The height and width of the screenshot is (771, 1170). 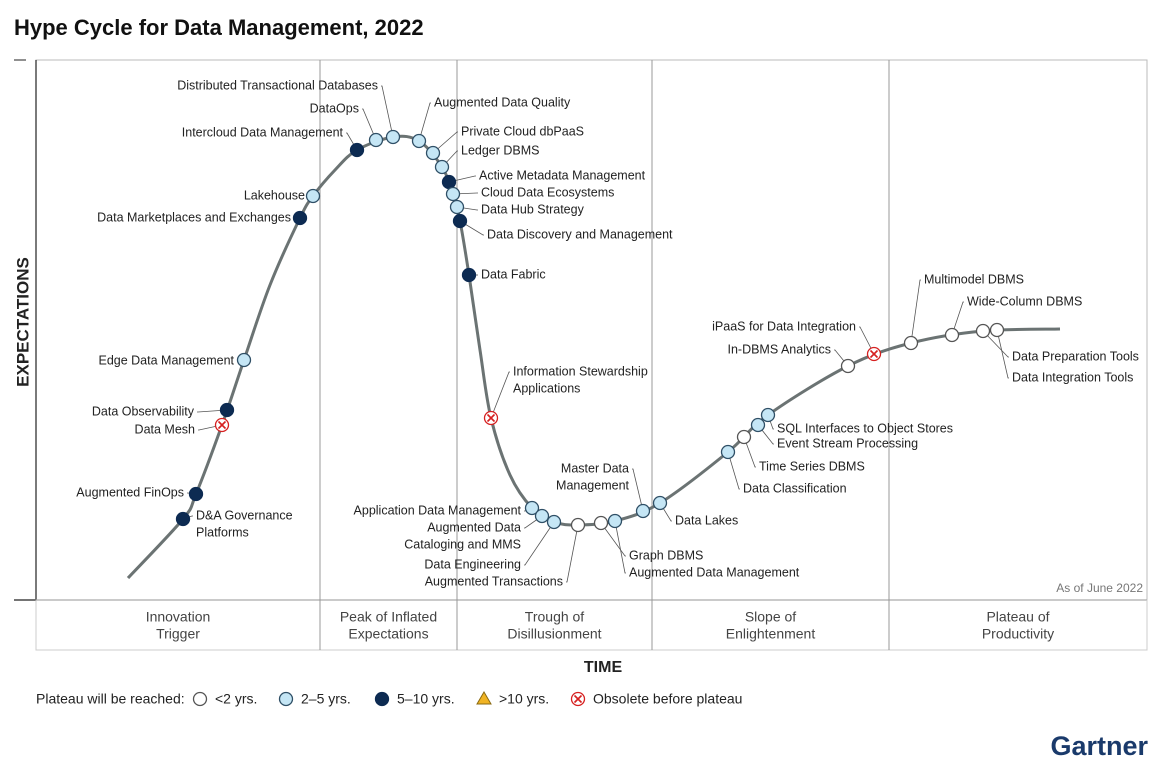 I want to click on phase-label: Trough of, so click(x=555, y=617).